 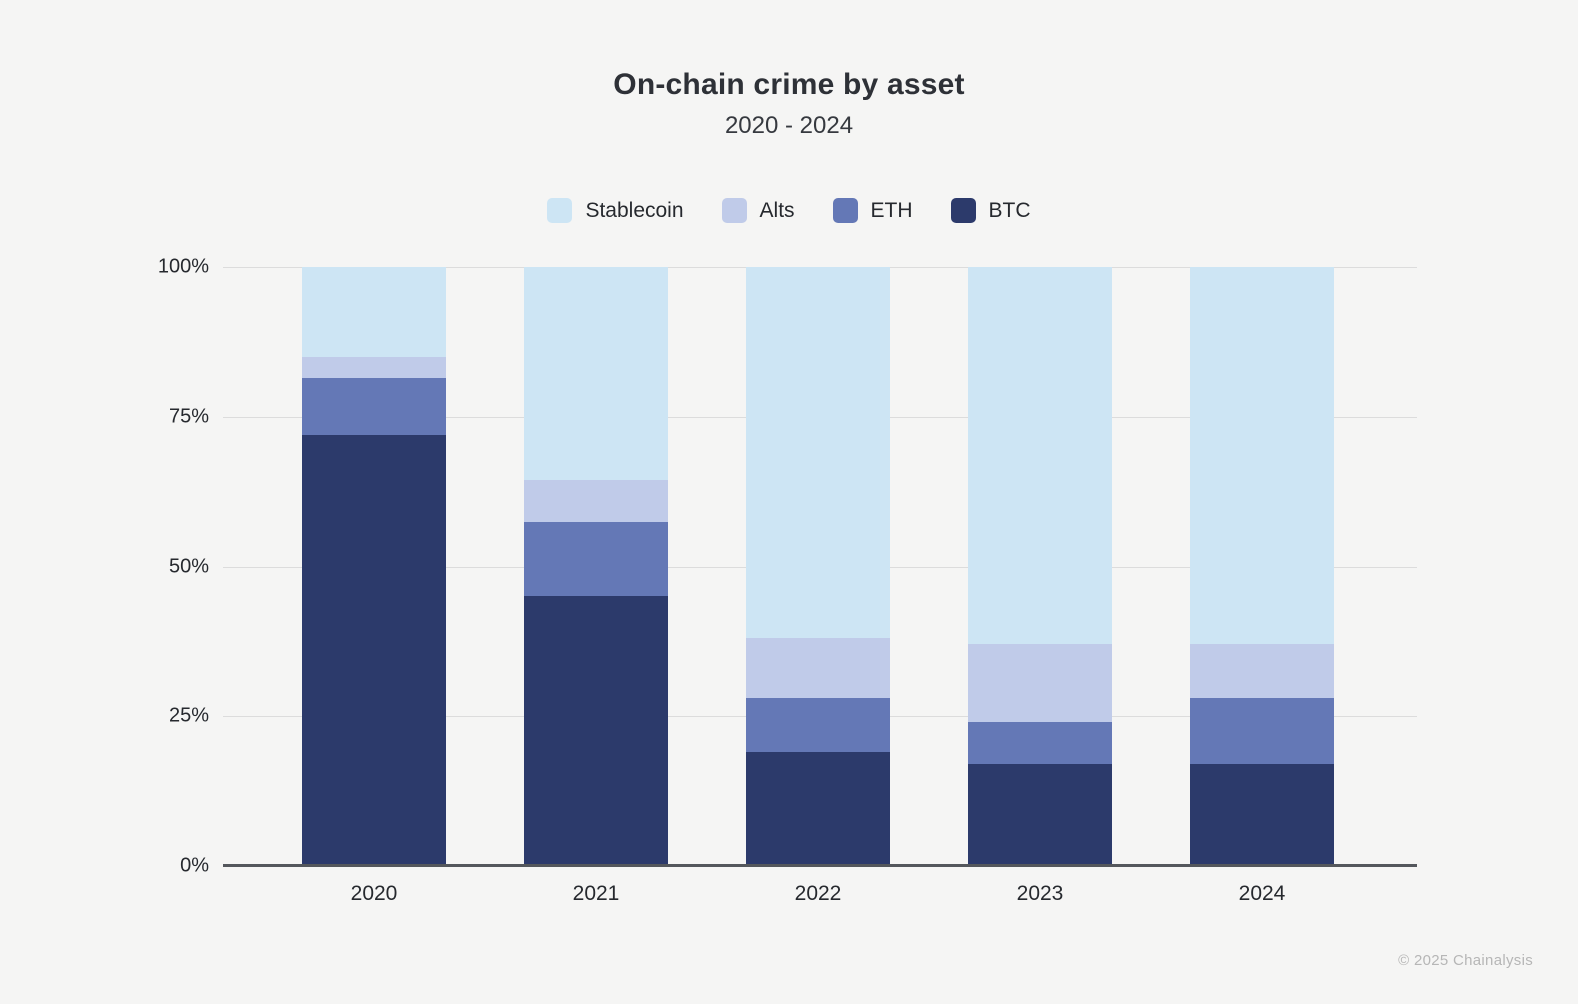 What do you see at coordinates (596, 373) in the screenshot?
I see `segment-stablecoin-2021` at bounding box center [596, 373].